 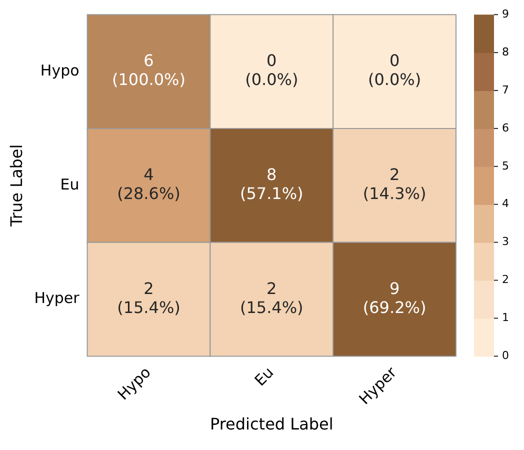 What do you see at coordinates (60, 70) in the screenshot?
I see `y-tick-label: Hypo` at bounding box center [60, 70].